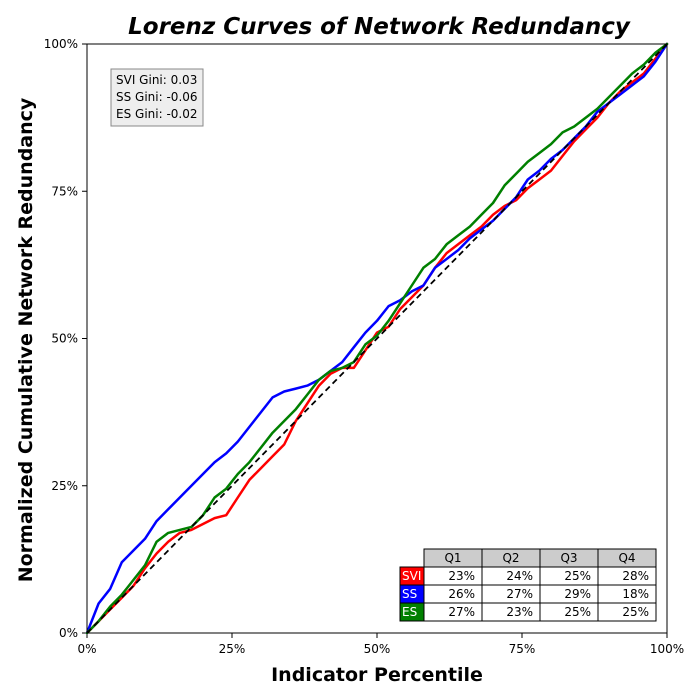 This screenshot has width=700, height=700. What do you see at coordinates (577, 594) in the screenshot?
I see `table-cell-value: 29%` at bounding box center [577, 594].